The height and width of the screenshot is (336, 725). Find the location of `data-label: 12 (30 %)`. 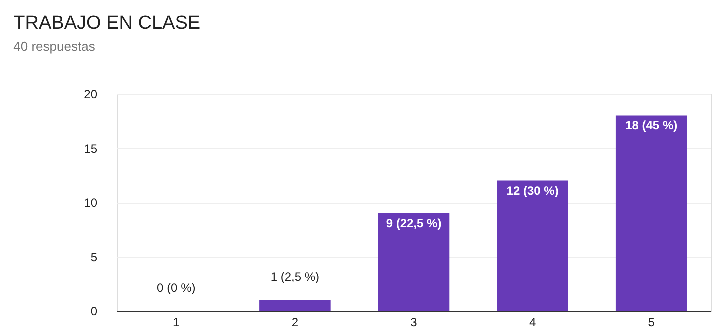

data-label: 12 (30 %) is located at coordinates (532, 191).